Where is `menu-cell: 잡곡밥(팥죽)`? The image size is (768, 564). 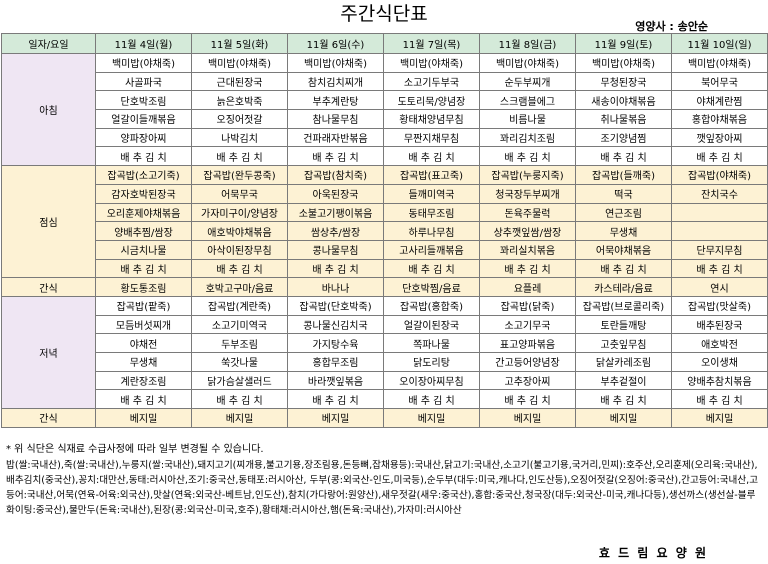 menu-cell: 잡곡밥(팥죽) is located at coordinates (143, 305).